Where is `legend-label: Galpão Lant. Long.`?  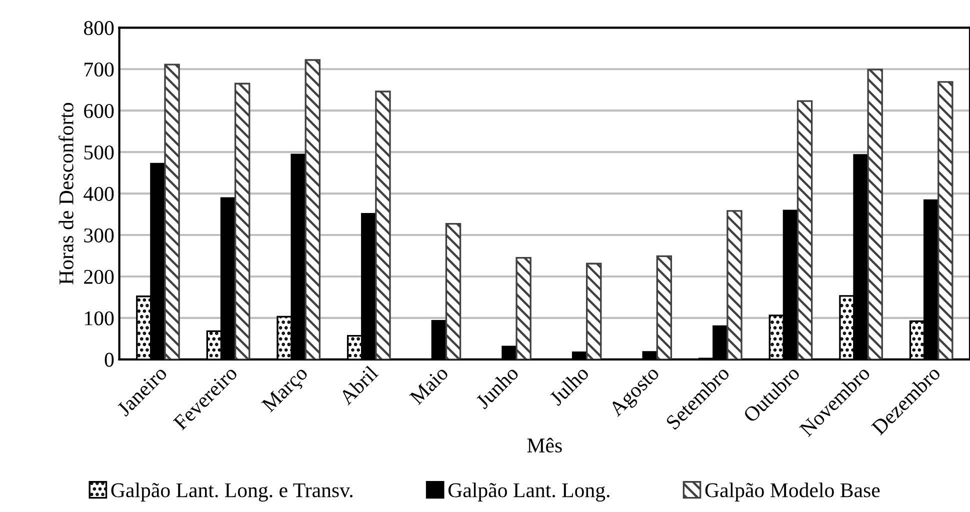
legend-label: Galpão Lant. Long. is located at coordinates (529, 492).